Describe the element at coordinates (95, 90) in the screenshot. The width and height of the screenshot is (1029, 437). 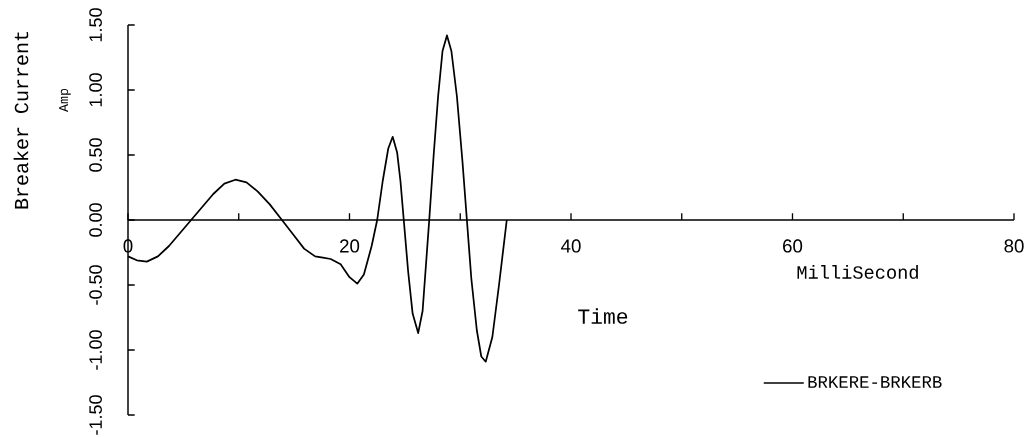
I see `y-tick-label: 1.00` at that location.